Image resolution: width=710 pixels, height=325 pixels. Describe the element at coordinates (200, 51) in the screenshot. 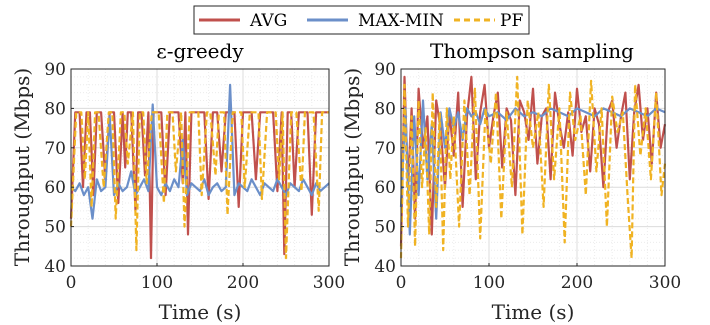

I see `panel-title-epsilon-greedy: ε-greedy` at that location.